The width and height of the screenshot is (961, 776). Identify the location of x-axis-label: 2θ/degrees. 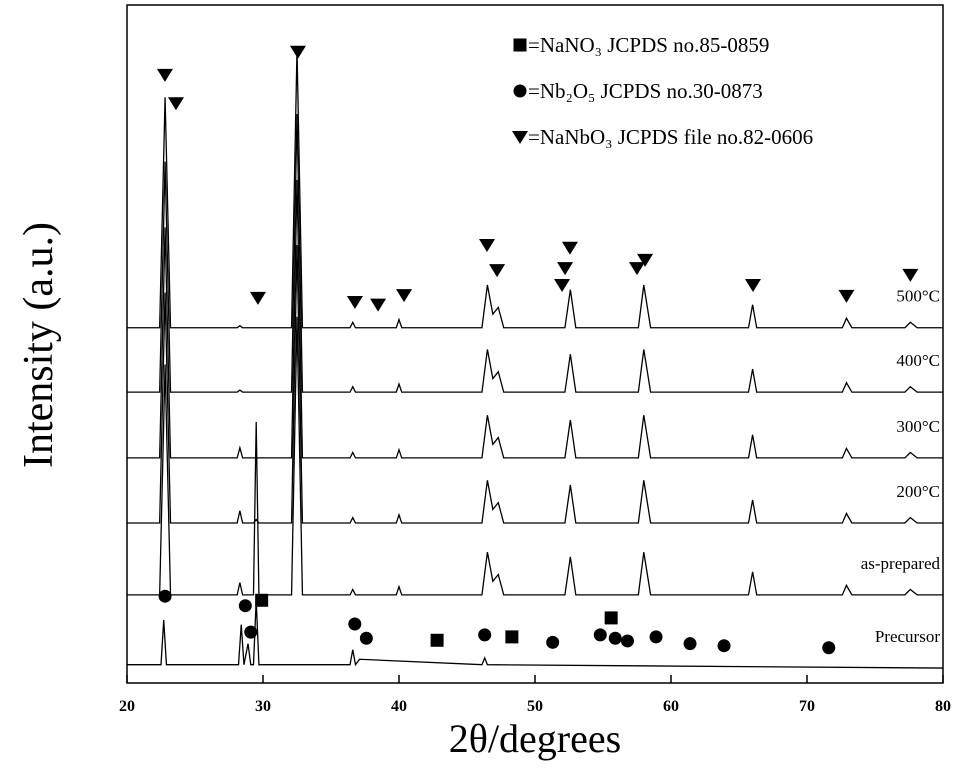
(535, 738).